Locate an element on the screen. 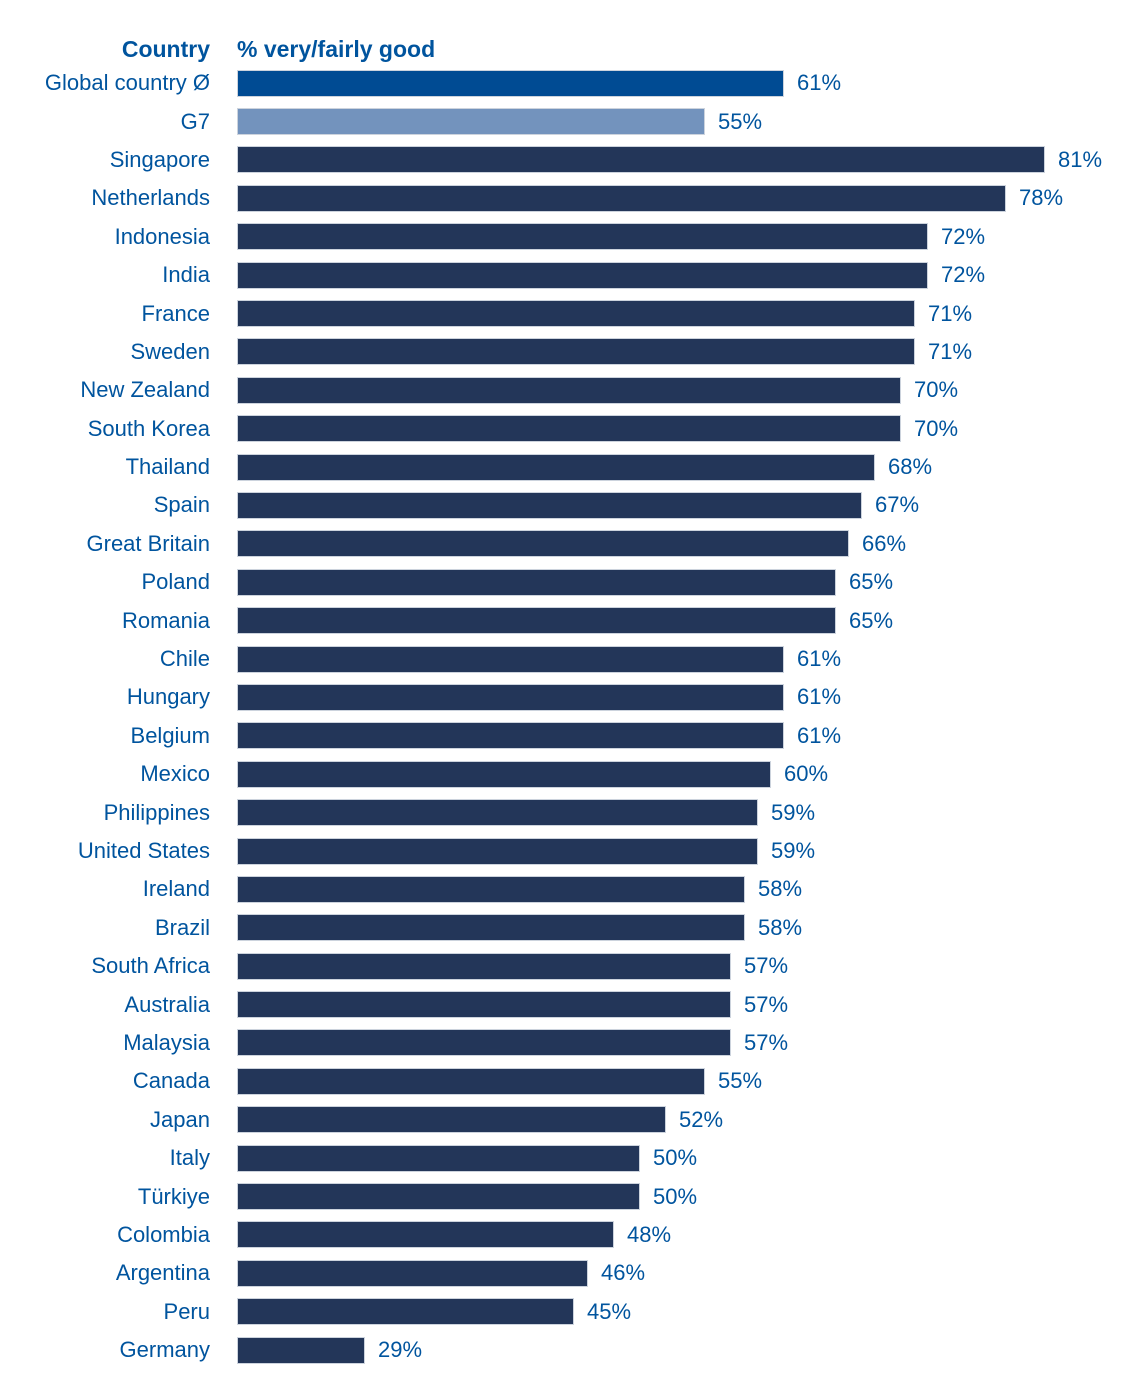 The width and height of the screenshot is (1128, 1396). bar-row: Malaysia 57% is located at coordinates (564, 1043).